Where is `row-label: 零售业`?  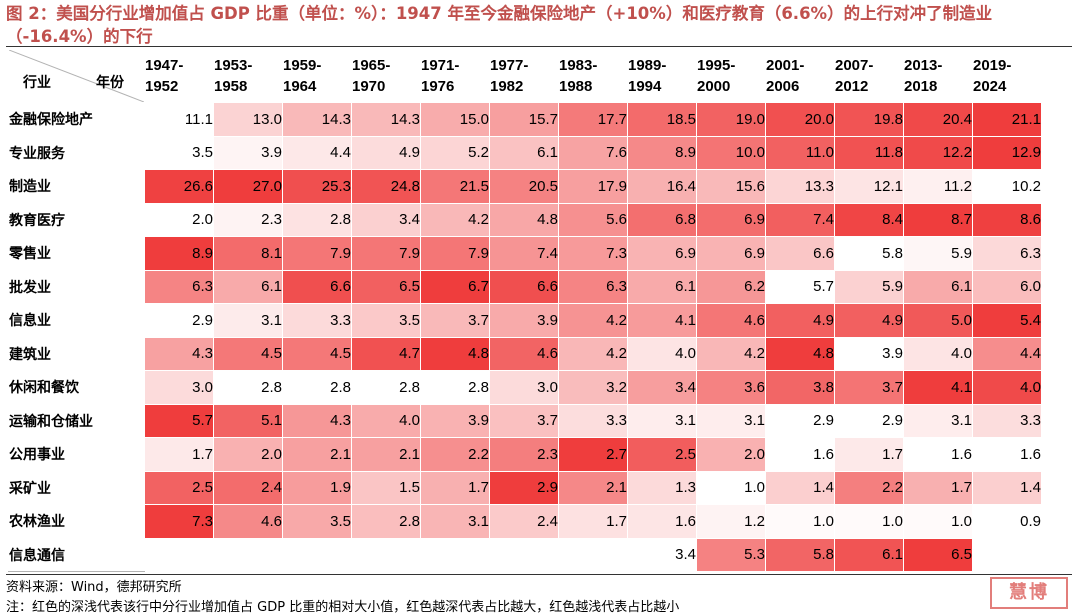 row-label: 零售业 is located at coordinates (76, 253).